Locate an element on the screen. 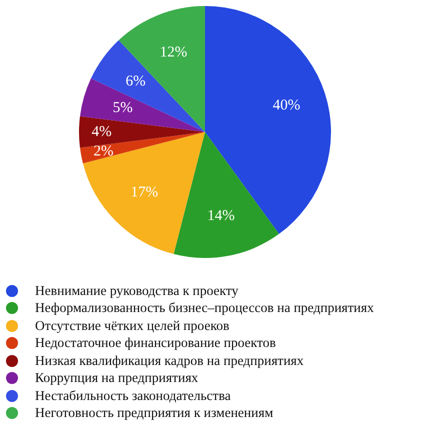  legend-label: Неготовность предприятия к изменениям is located at coordinates (154, 413).